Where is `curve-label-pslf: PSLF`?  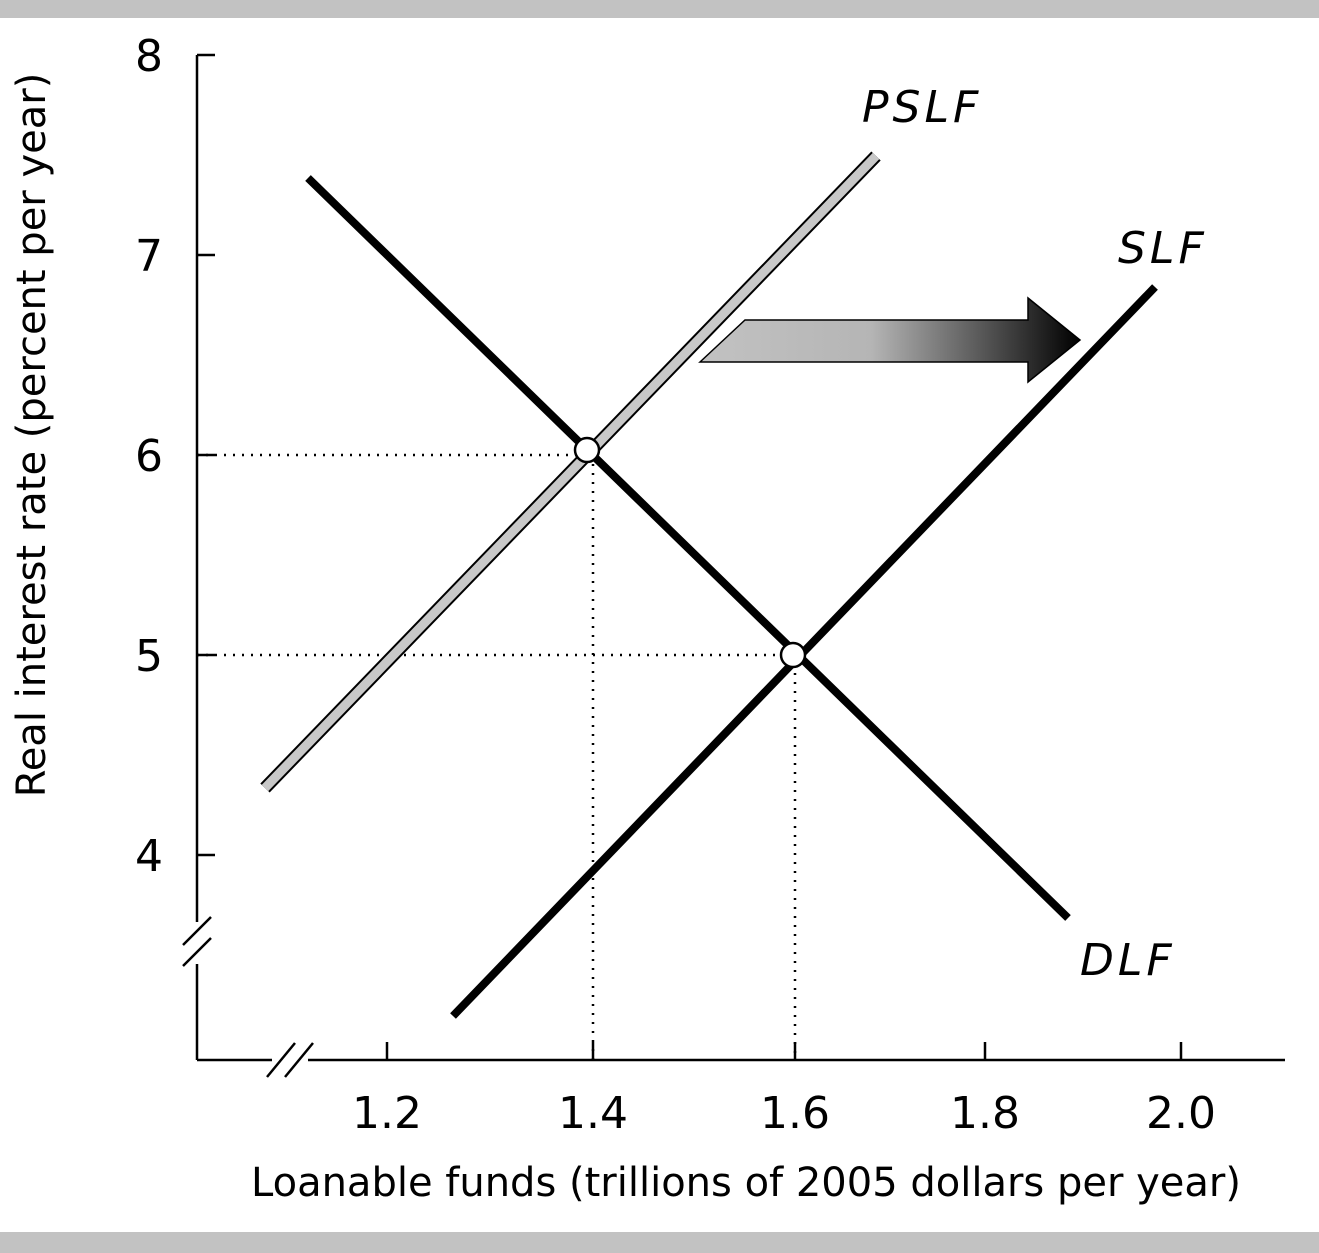
curve-label-pslf: PSLF is located at coordinates (922, 107).